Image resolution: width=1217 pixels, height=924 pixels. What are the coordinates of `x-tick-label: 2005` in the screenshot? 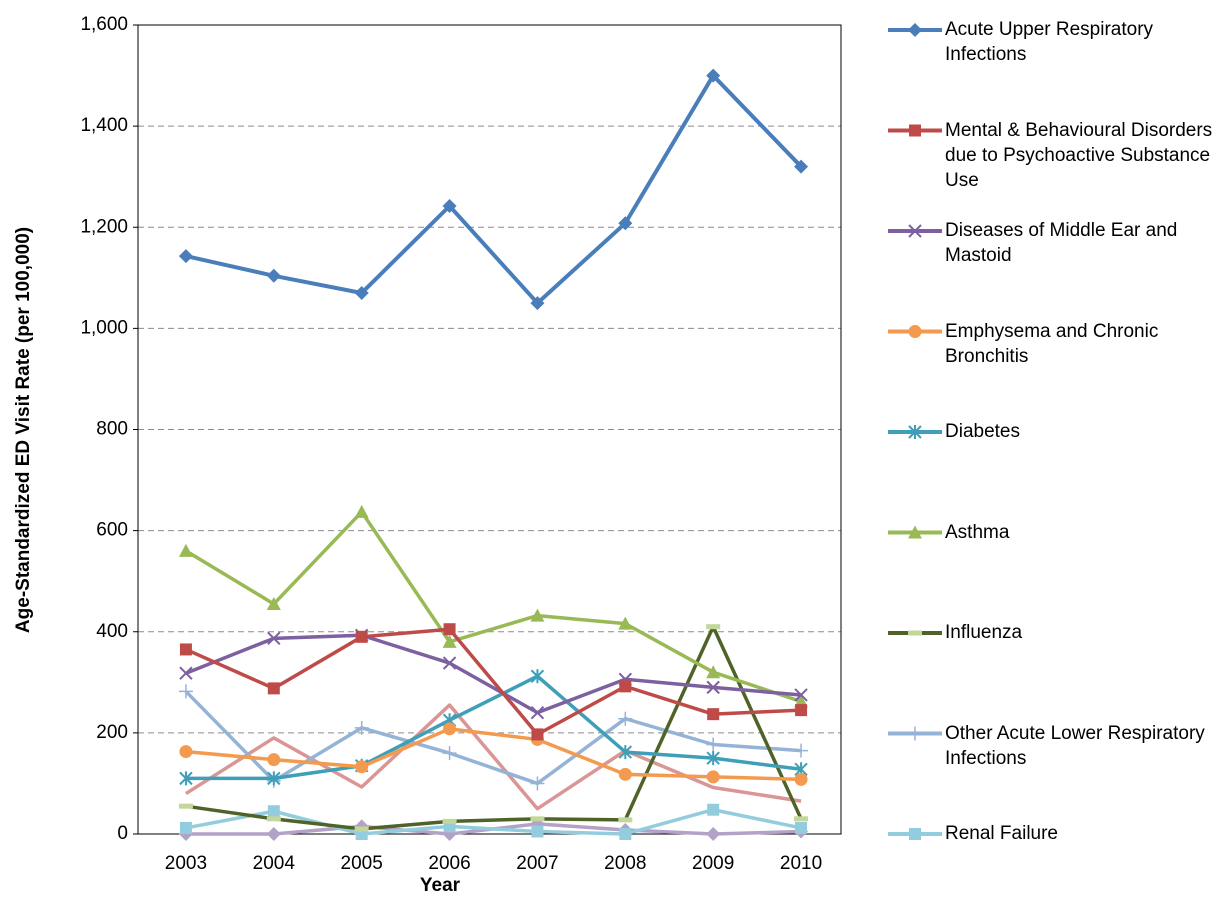 It's located at (362, 863).